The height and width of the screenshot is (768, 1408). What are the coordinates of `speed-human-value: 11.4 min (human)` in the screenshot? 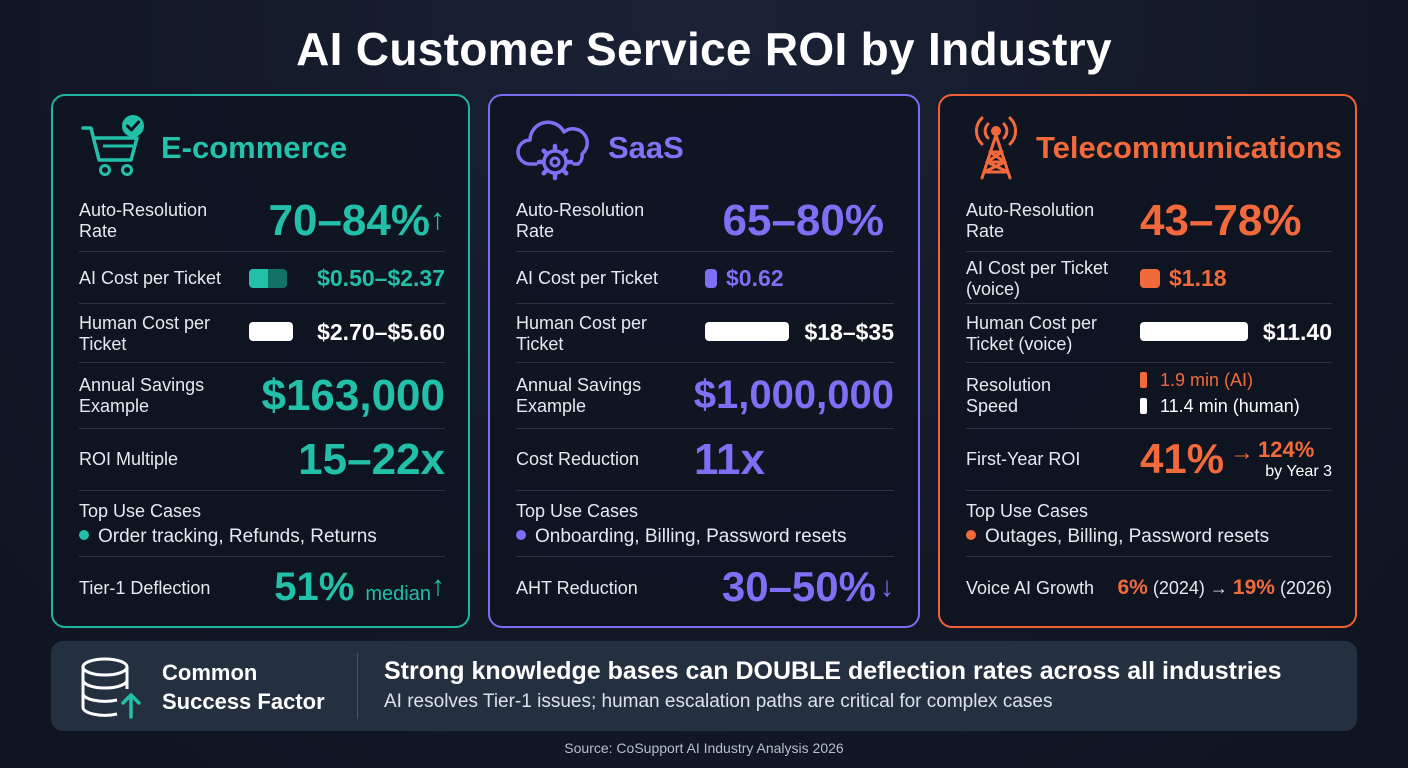 It's located at (1230, 406).